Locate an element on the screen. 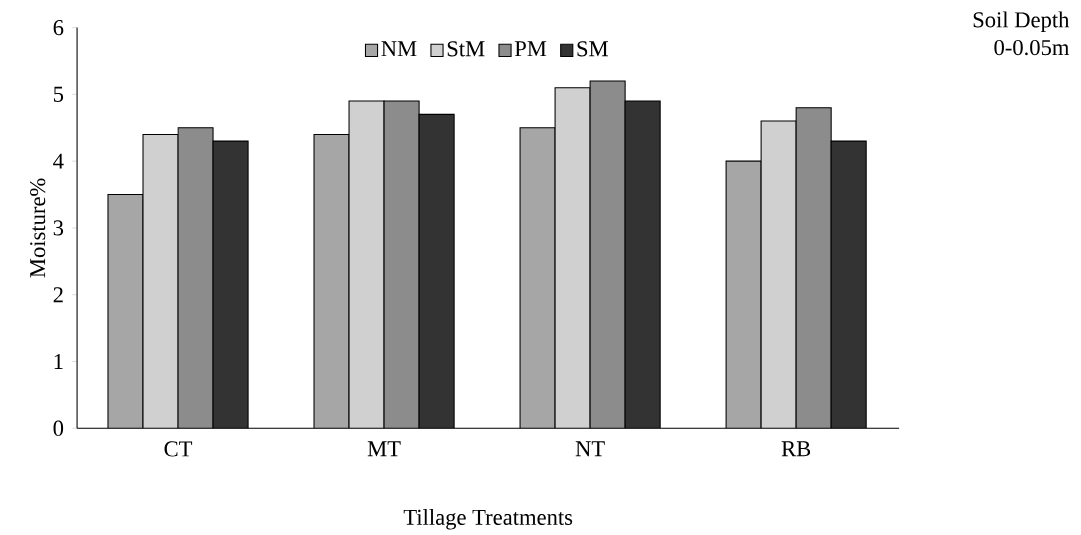 The image size is (1081, 535). y-tick-label: 2 is located at coordinates (58, 295).